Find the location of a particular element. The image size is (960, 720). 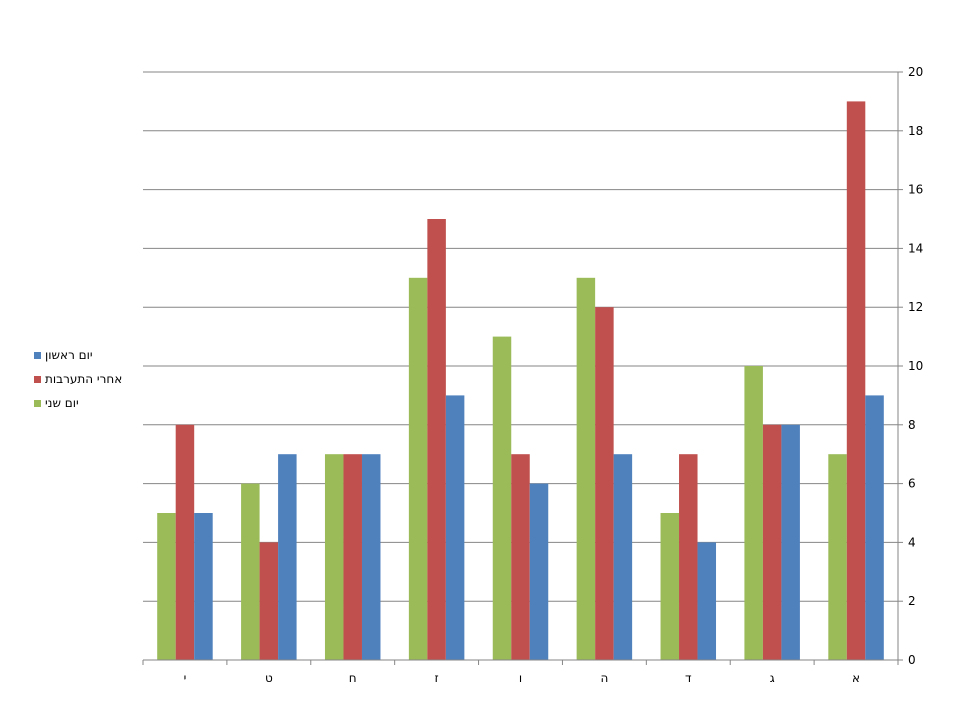

y-tick-label: 20 is located at coordinates (915, 72).